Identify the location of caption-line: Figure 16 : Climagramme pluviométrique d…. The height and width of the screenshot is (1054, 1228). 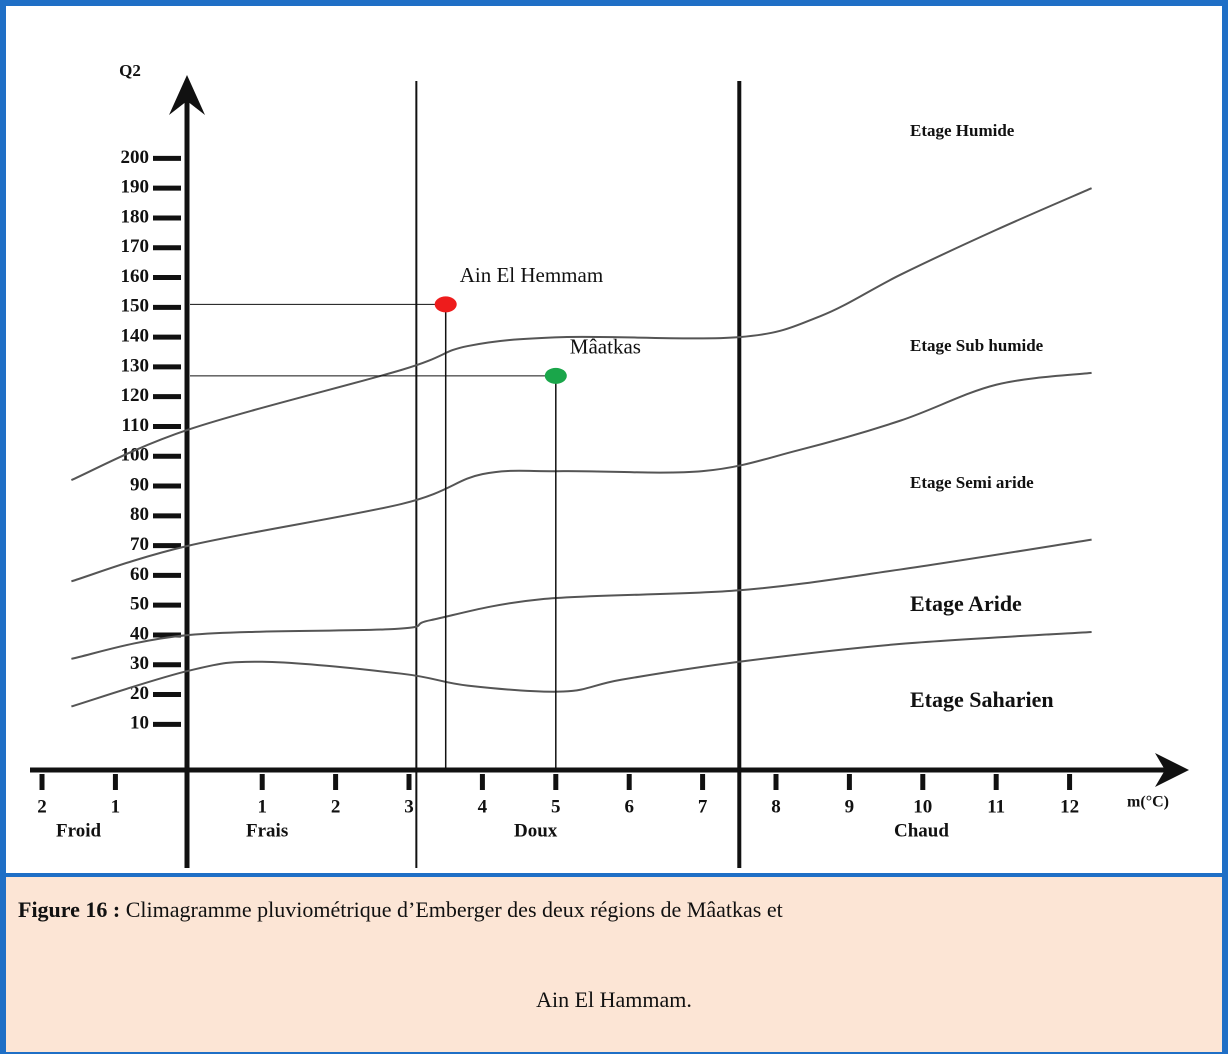
(400, 910).